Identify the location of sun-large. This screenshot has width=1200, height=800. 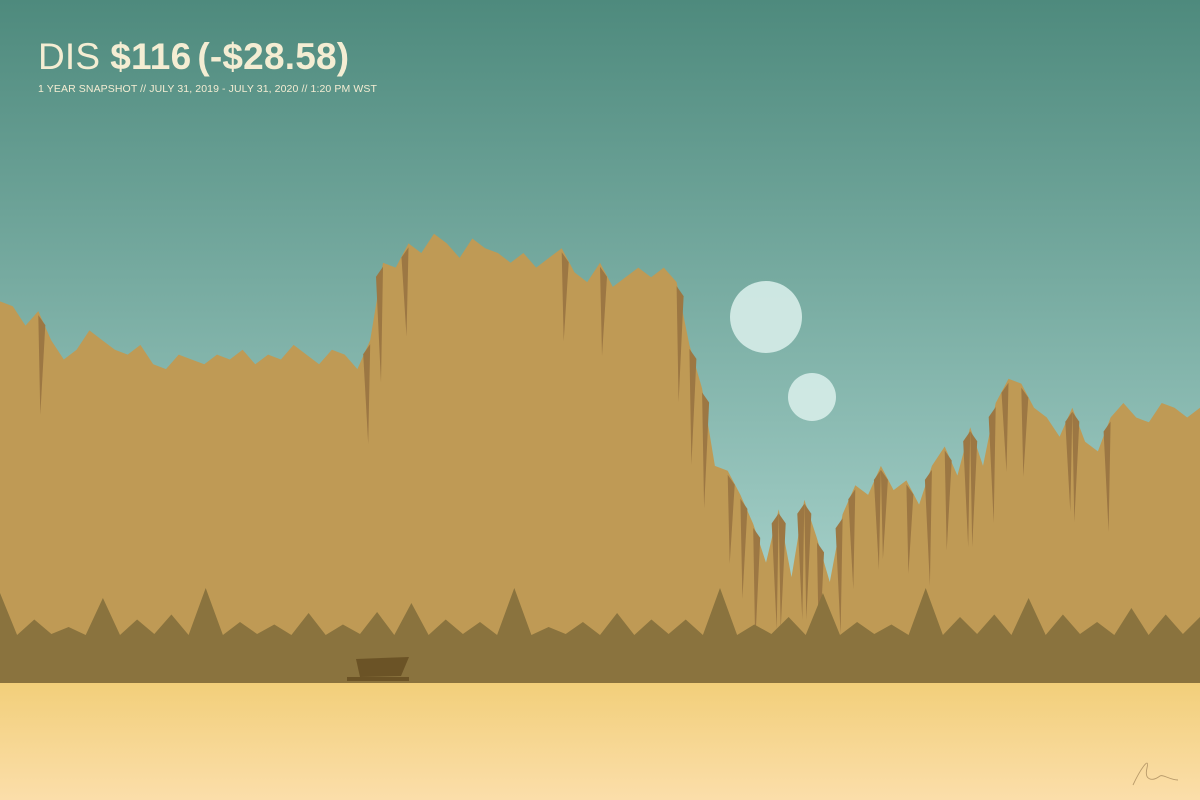
(766, 317).